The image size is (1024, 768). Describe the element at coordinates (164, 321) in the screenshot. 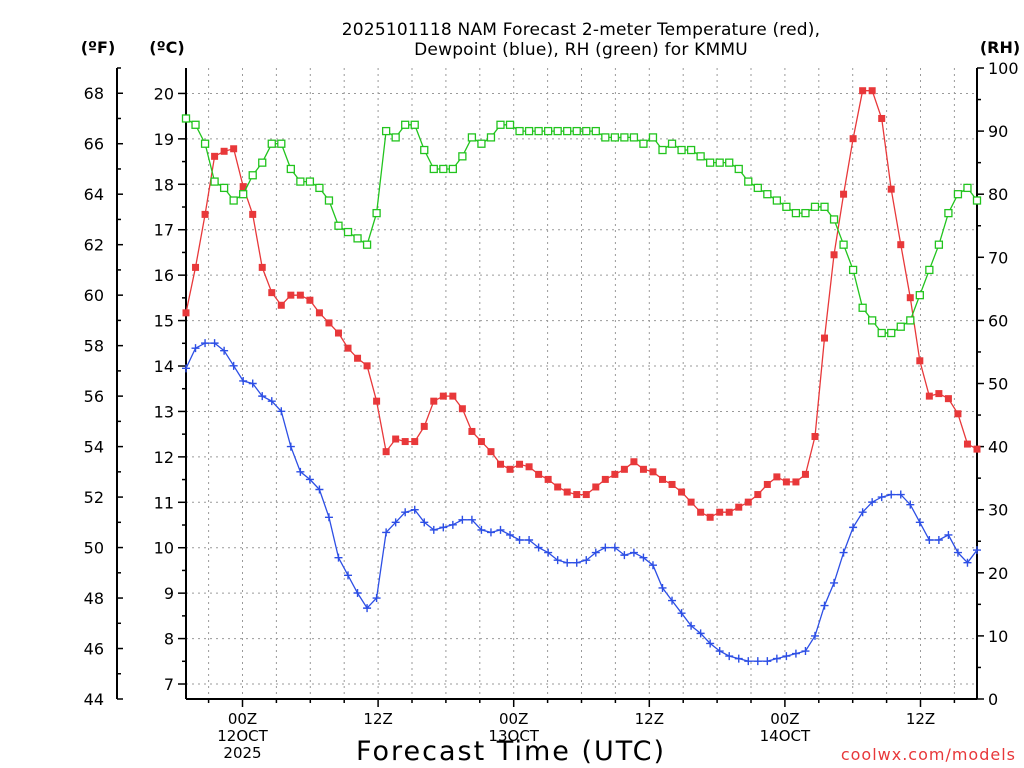

I see `celsius-tick-label: 15` at that location.